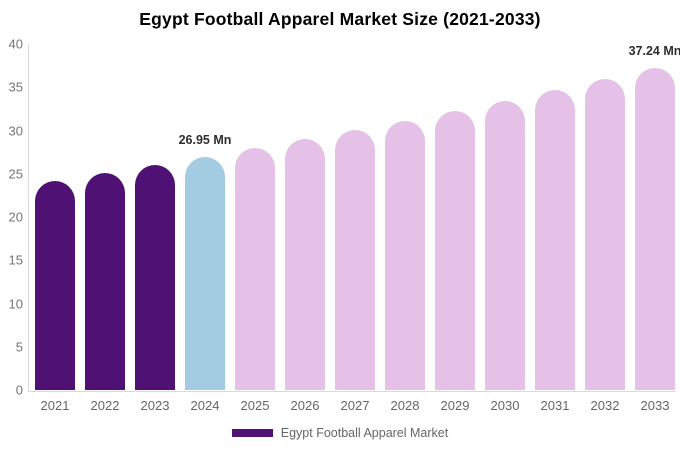 This screenshot has width=680, height=450. Describe the element at coordinates (15, 130) in the screenshot. I see `y-tick-label: 30` at that location.